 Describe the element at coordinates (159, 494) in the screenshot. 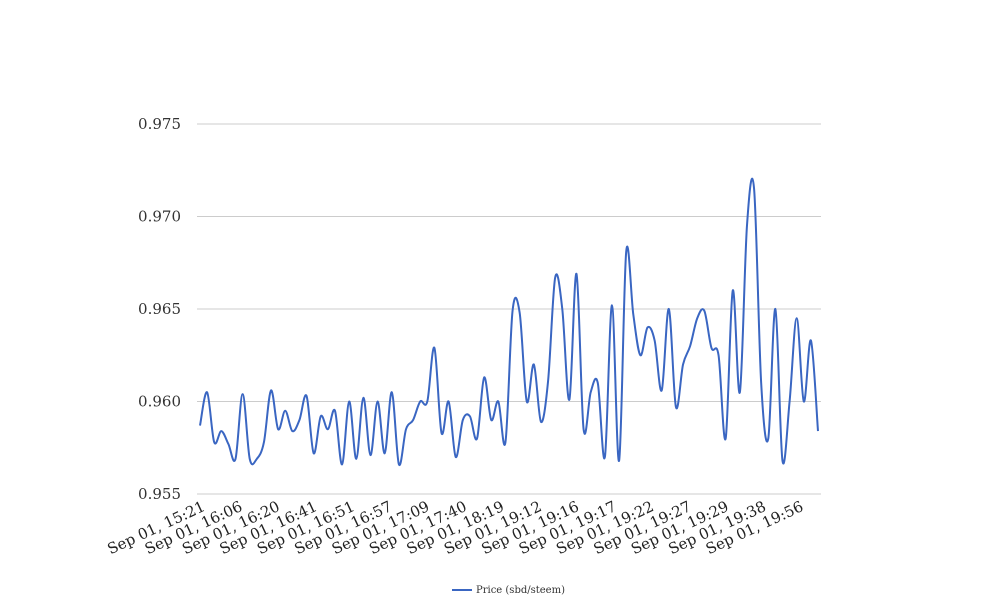

I see `y-tick-label: 0.955` at that location.